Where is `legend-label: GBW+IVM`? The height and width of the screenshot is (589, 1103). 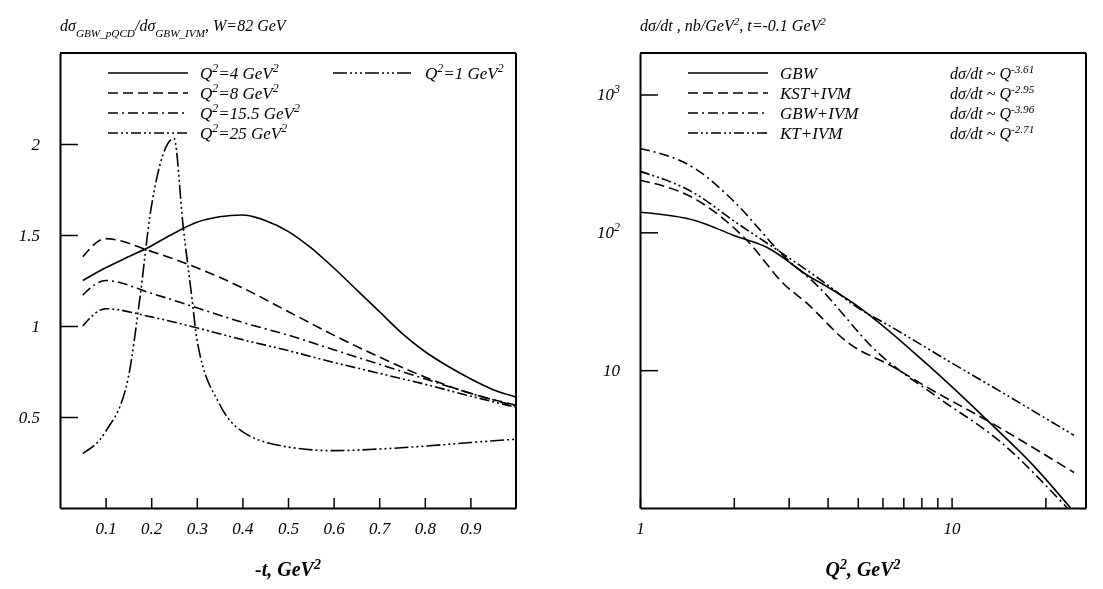
legend-label: GBW+IVM is located at coordinates (820, 113).